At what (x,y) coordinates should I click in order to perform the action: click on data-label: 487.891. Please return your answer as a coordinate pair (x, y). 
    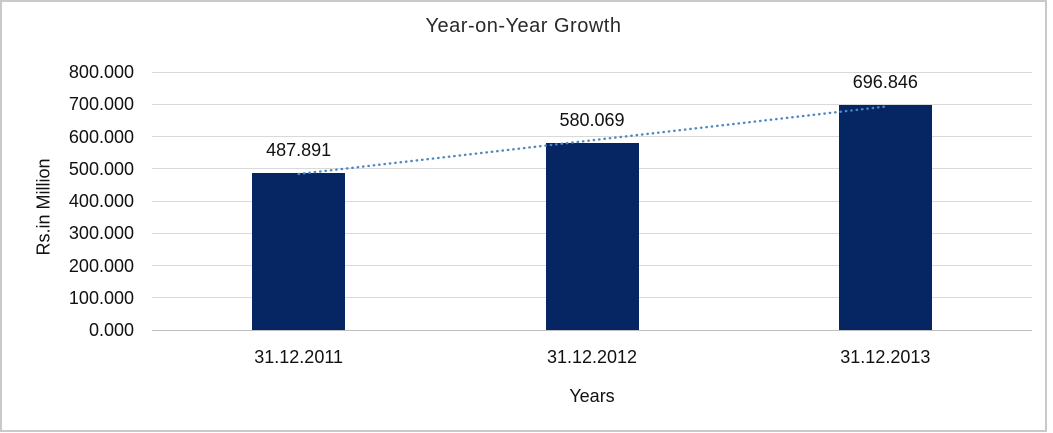
    Looking at the image, I should click on (299, 149).